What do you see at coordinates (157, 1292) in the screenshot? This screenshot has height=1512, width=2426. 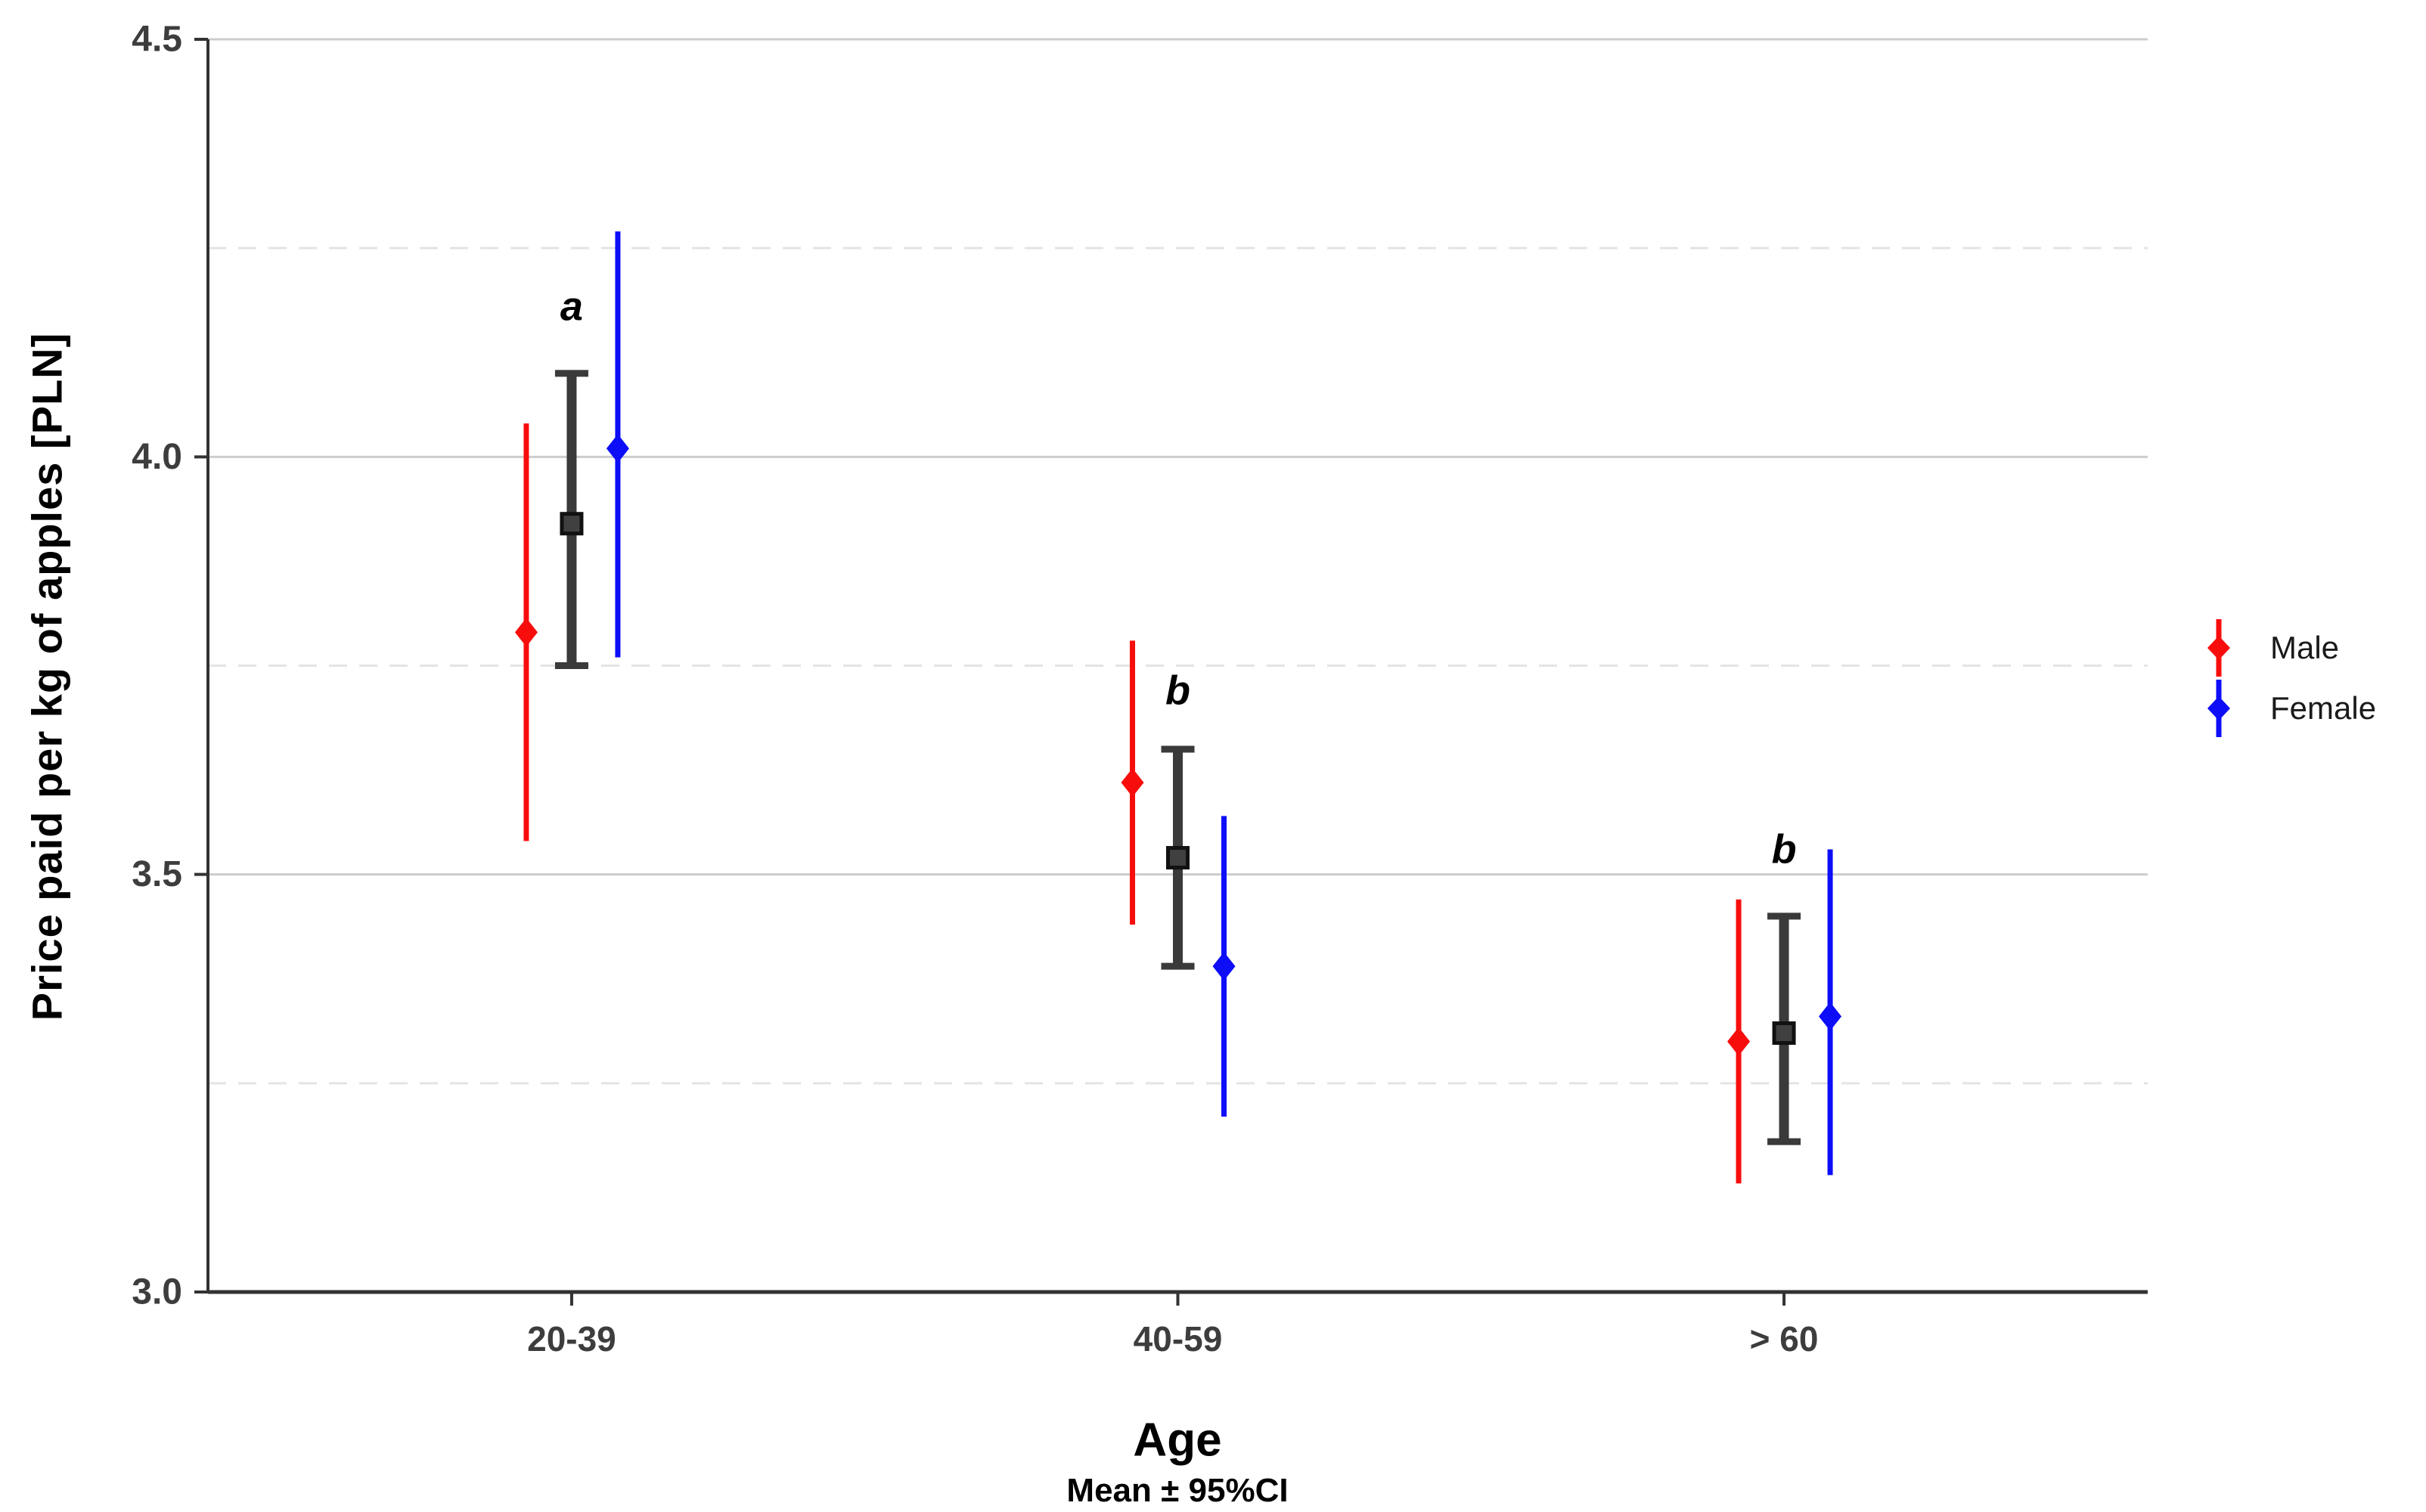 I see `y-tick-label: 3.0` at bounding box center [157, 1292].